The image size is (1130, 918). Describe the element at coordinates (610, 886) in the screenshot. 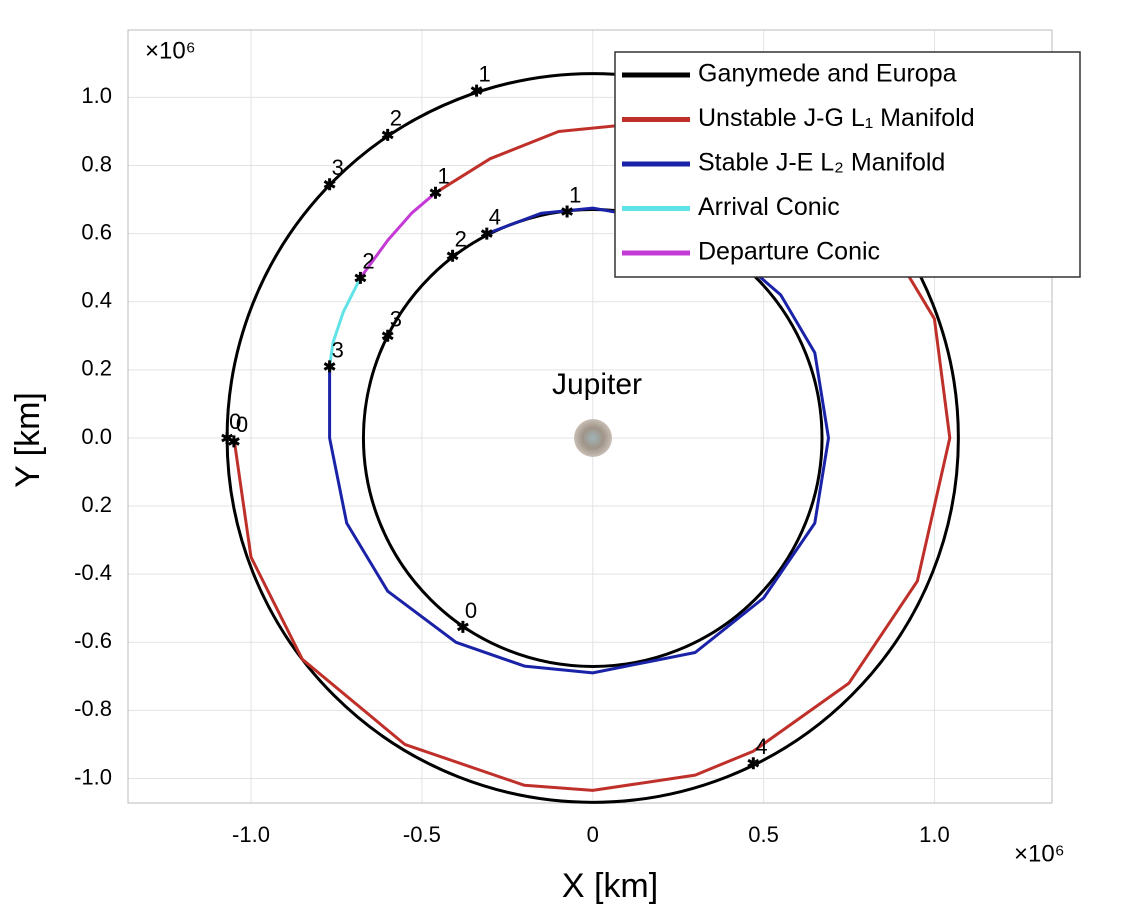

I see `x-axis-label: X [km]` at that location.